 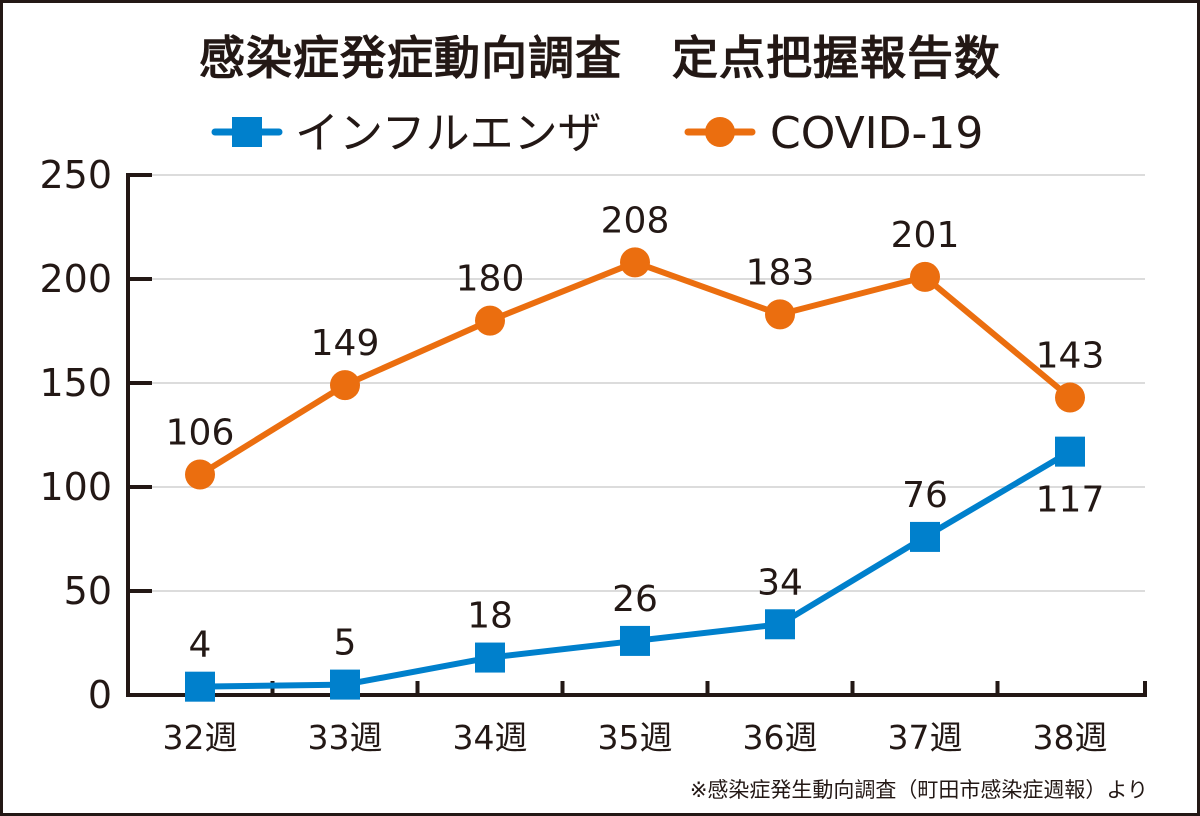 I want to click on y-tick-label: 150, so click(x=75, y=383).